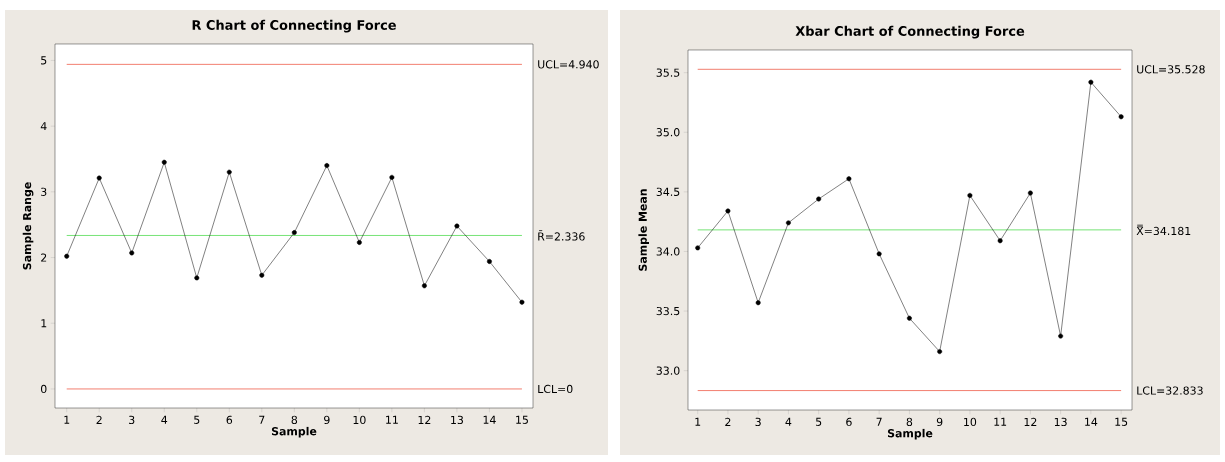 This screenshot has height=462, width=1225. What do you see at coordinates (44, 191) in the screenshot?
I see `y-tick-label: 3` at bounding box center [44, 191].